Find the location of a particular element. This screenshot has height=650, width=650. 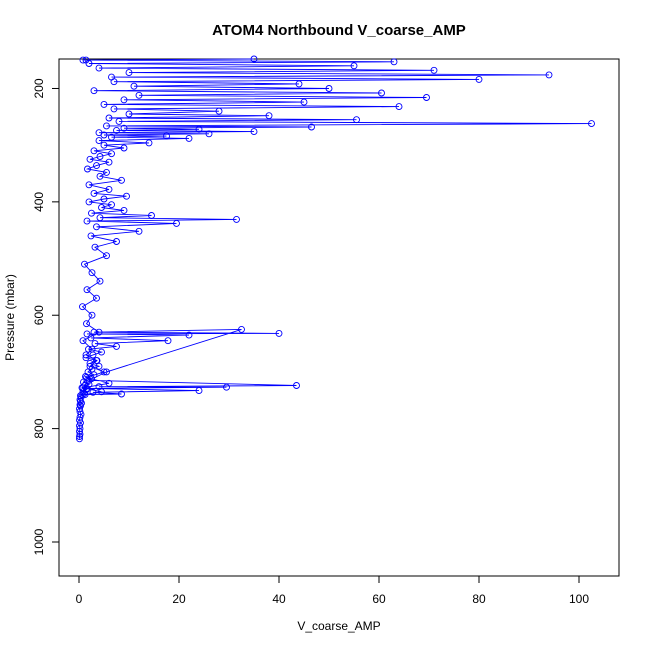

y-tick-label: 200 is located at coordinates (39, 88).